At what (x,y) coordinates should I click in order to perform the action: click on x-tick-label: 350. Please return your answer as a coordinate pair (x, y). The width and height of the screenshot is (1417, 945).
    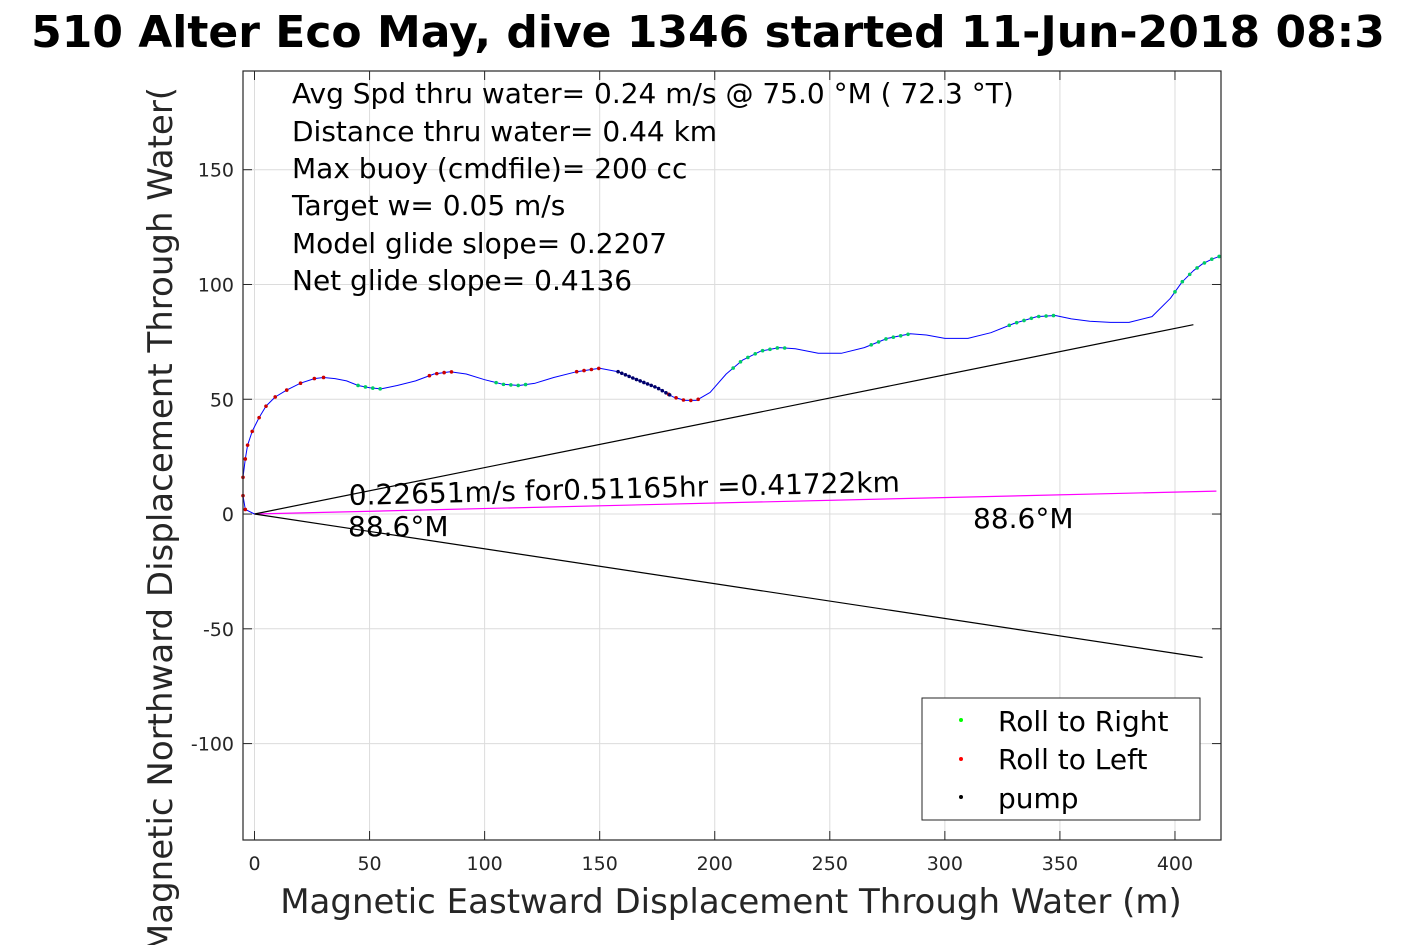
    Looking at the image, I should click on (1060, 864).